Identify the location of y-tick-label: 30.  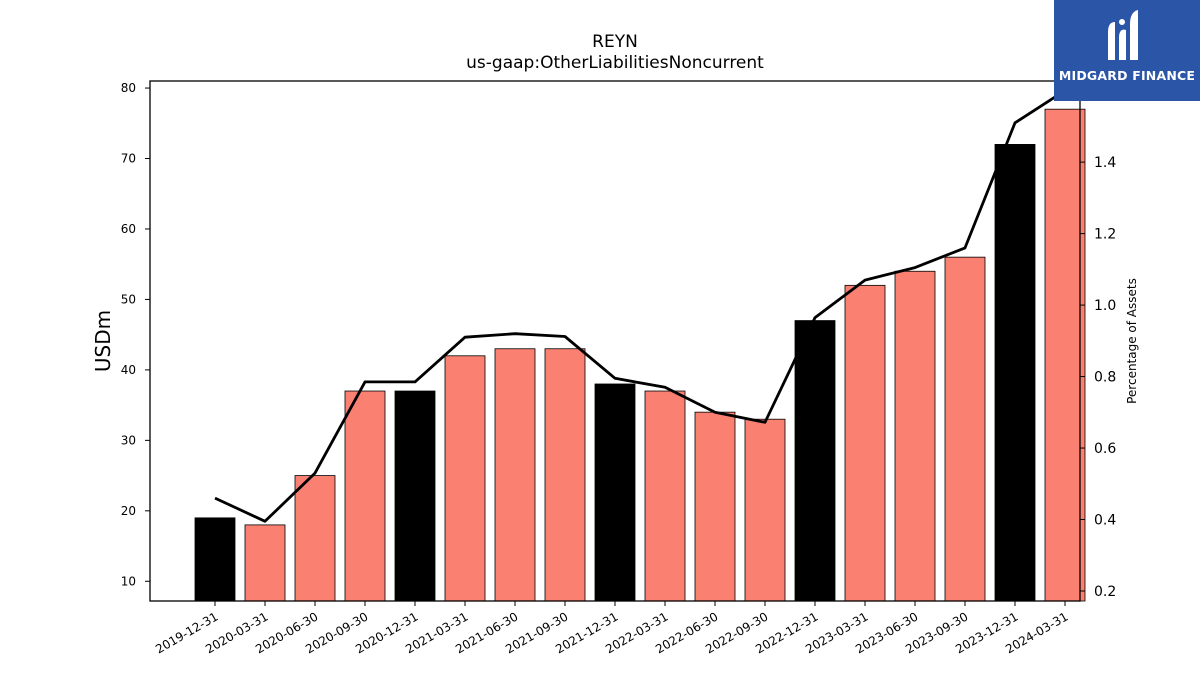
(128, 440).